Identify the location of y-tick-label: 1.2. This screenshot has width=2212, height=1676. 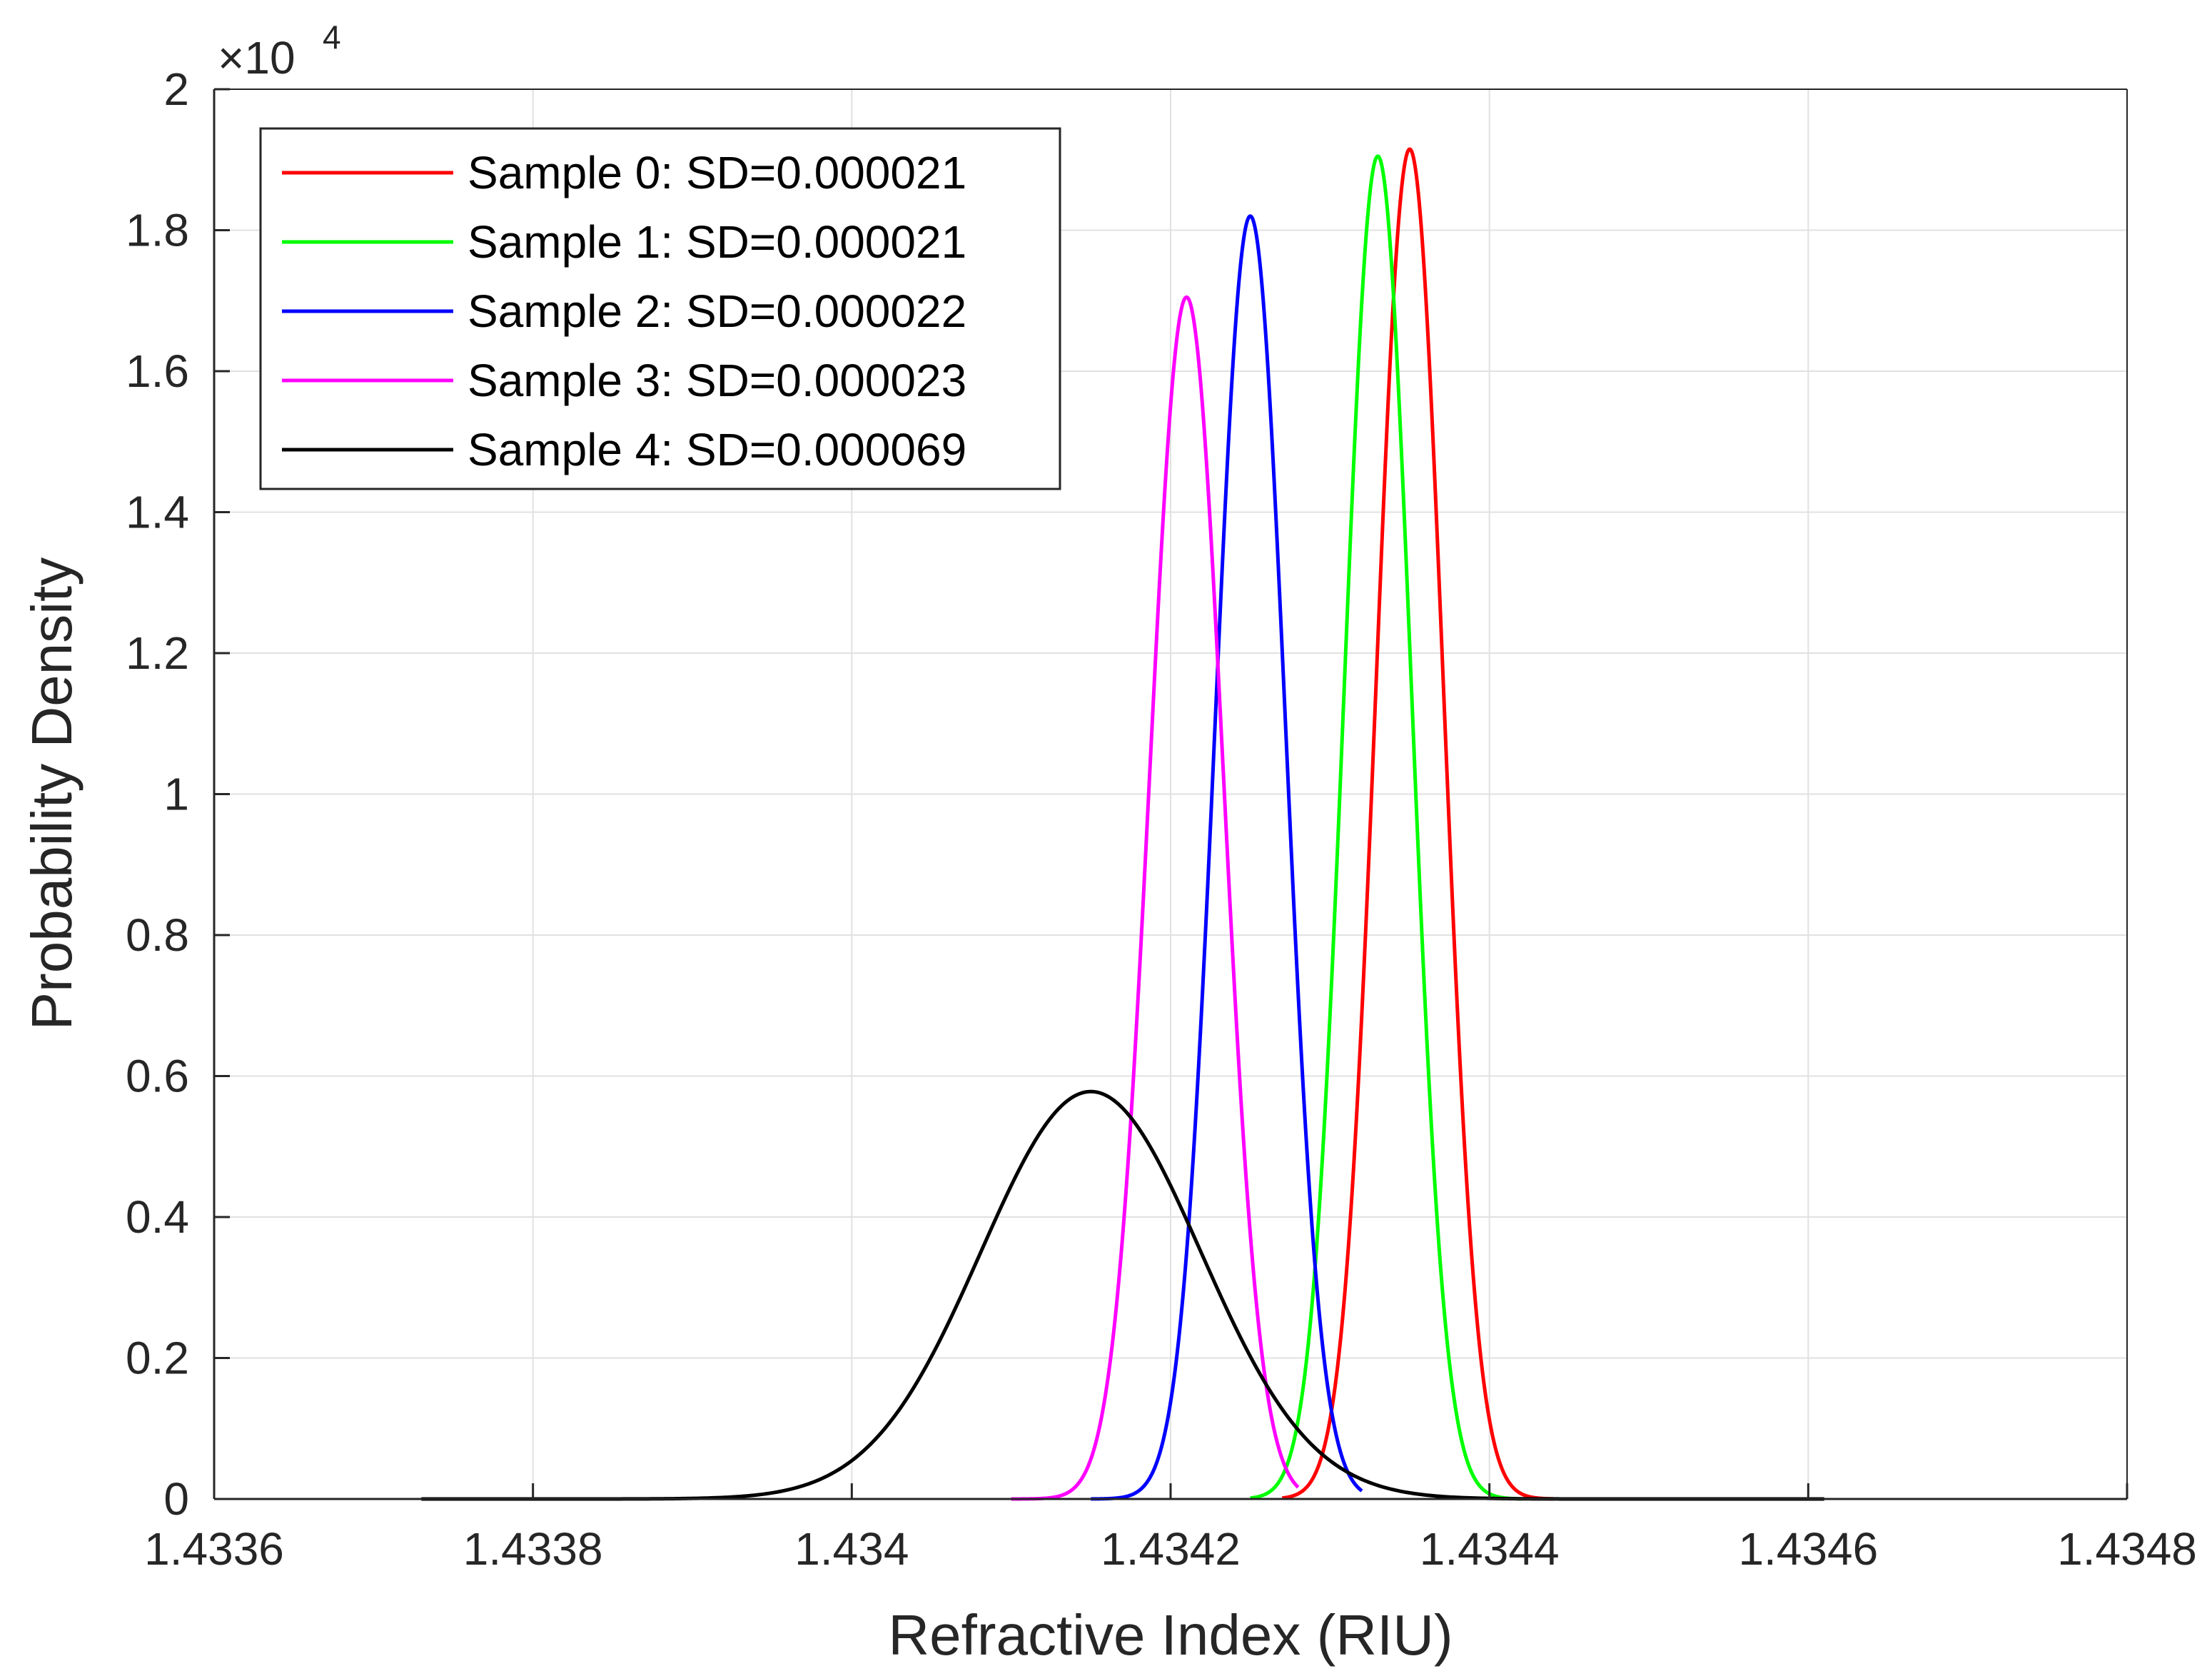
(157, 653).